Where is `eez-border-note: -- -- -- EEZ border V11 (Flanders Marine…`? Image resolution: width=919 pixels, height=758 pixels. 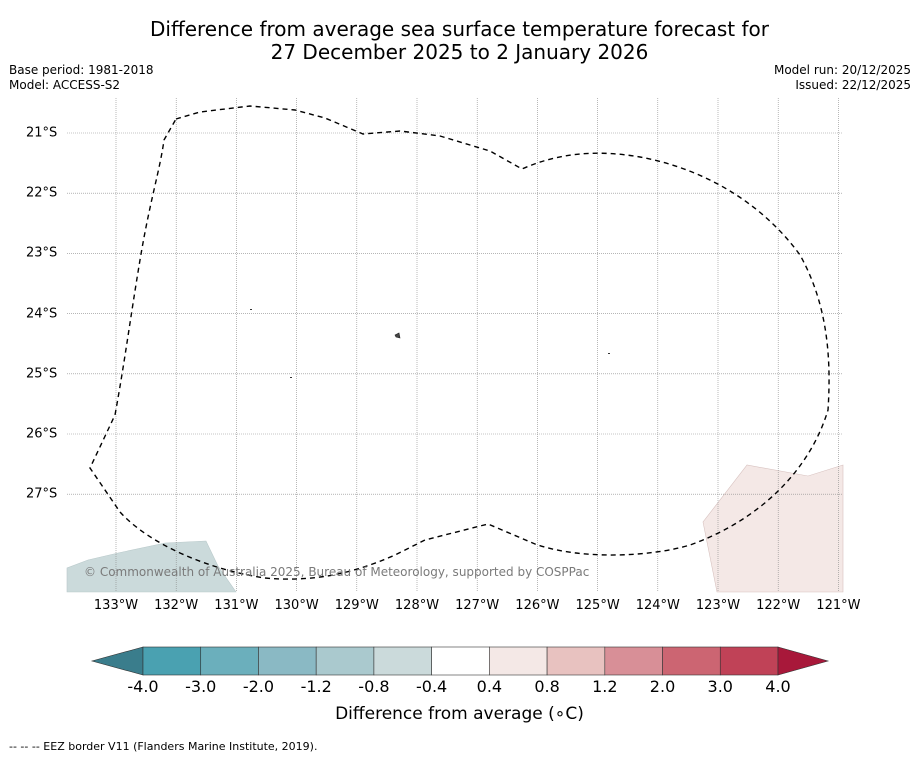
eez-border-note: -- -- -- EEZ border V11 (Flanders Marine… is located at coordinates (163, 746).